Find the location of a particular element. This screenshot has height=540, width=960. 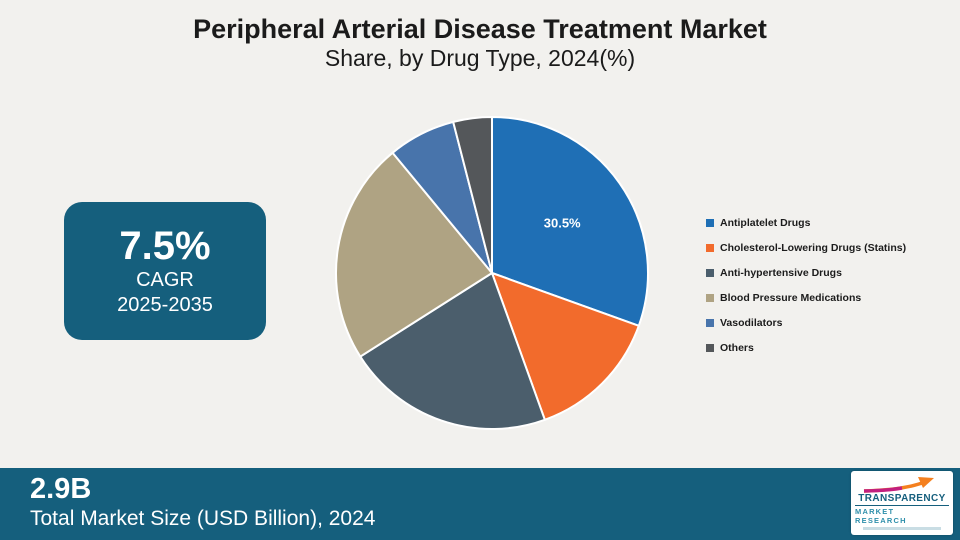

legend-label: Vasodilators is located at coordinates (751, 323).